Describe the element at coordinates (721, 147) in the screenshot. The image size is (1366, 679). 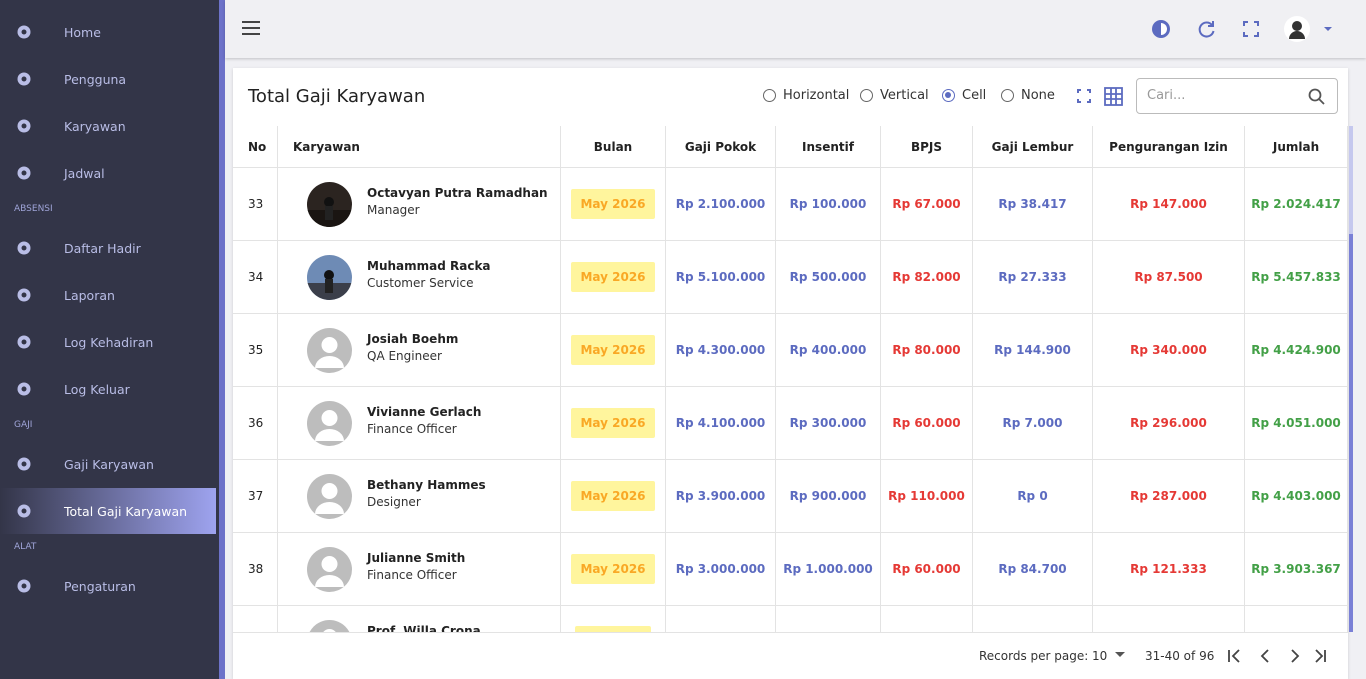
I see `column-header: Gaji Pokok` at that location.